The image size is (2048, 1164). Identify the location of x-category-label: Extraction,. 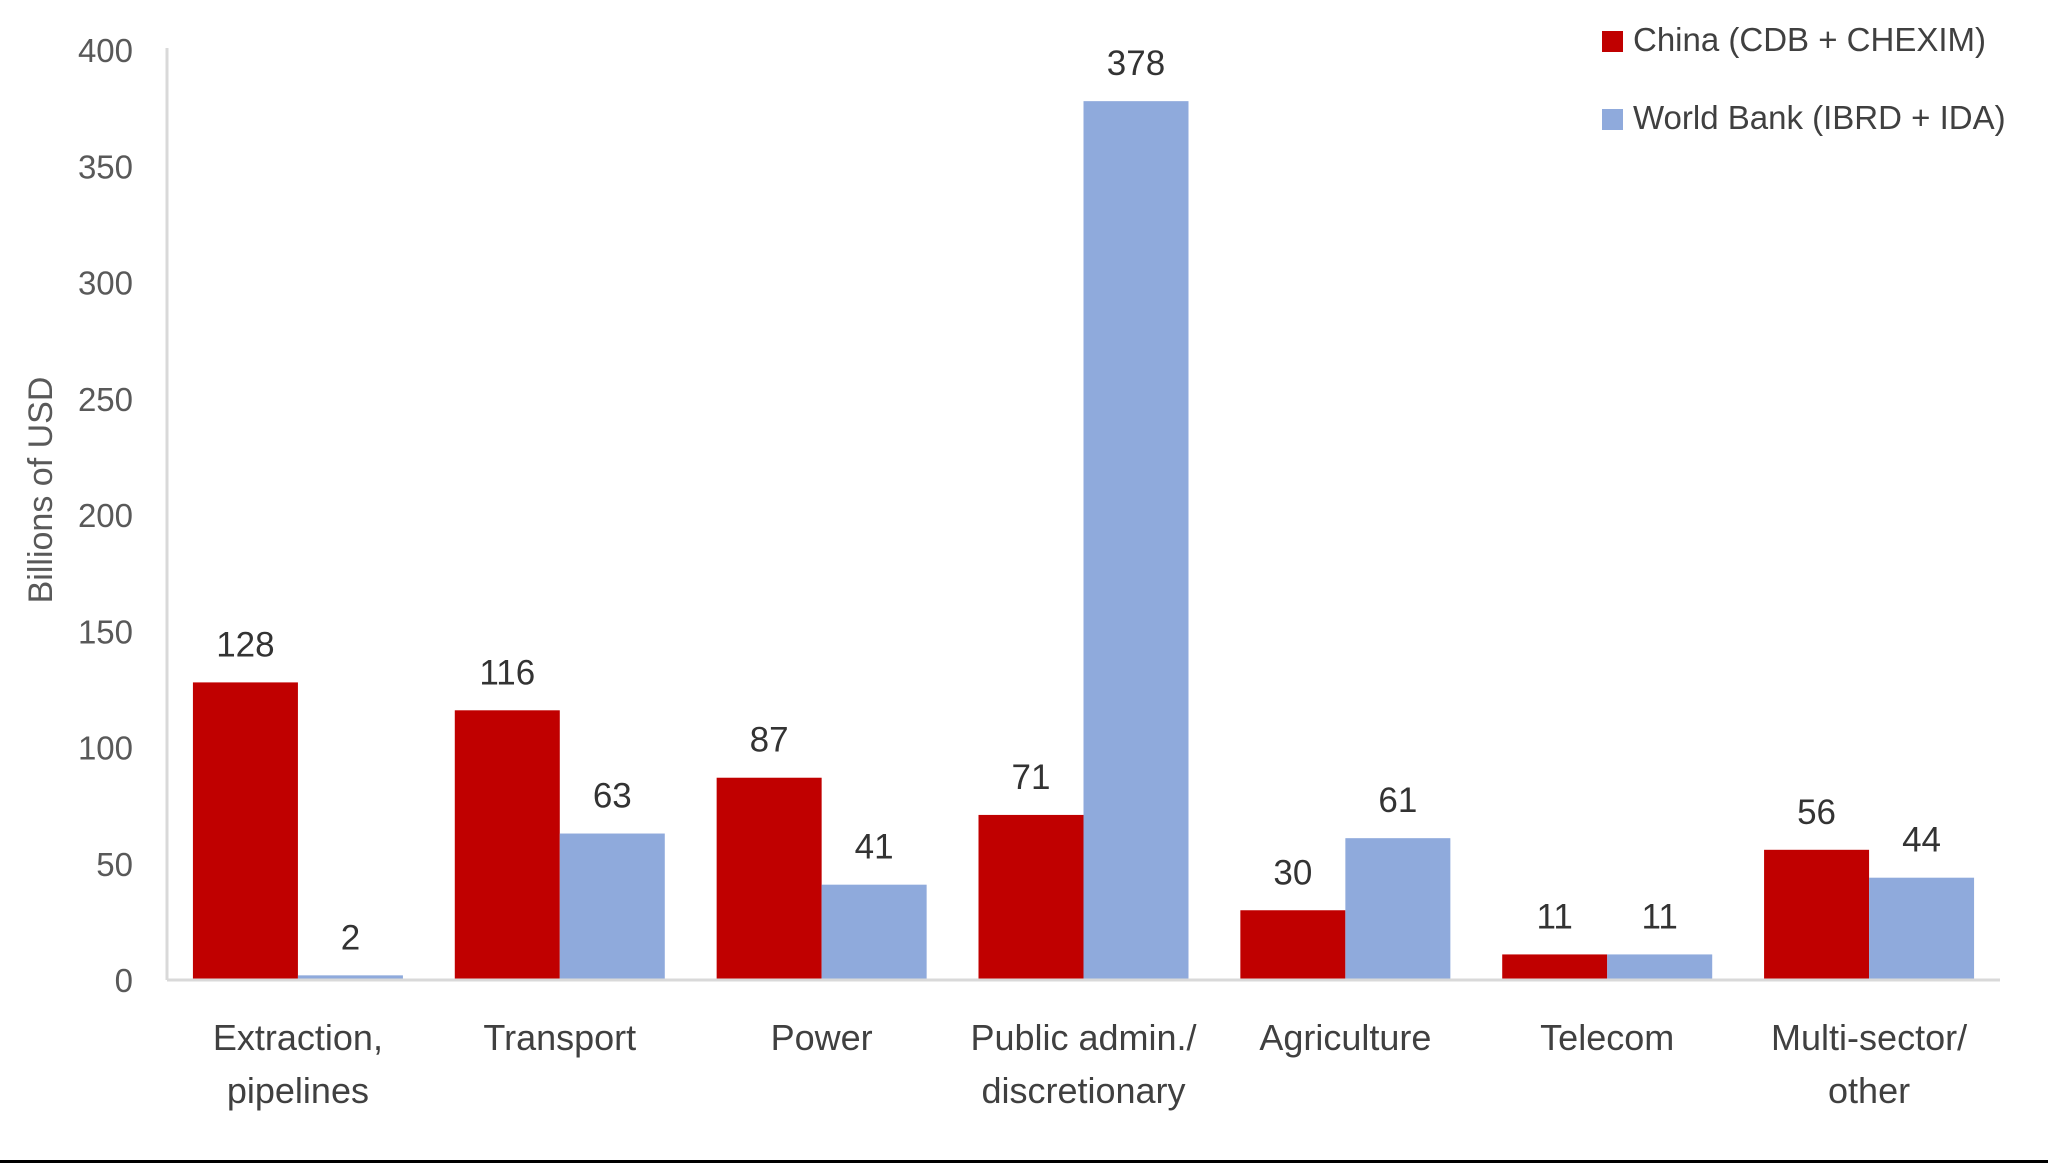
(298, 1037).